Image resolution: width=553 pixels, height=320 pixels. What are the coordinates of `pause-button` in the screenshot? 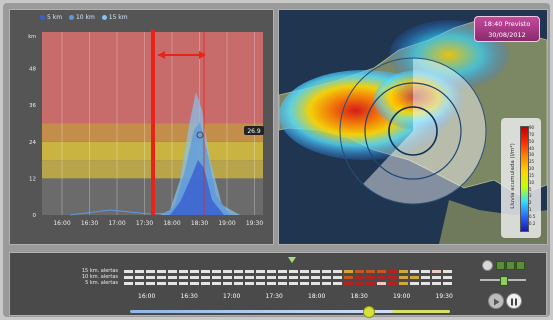 It's located at (514, 301).